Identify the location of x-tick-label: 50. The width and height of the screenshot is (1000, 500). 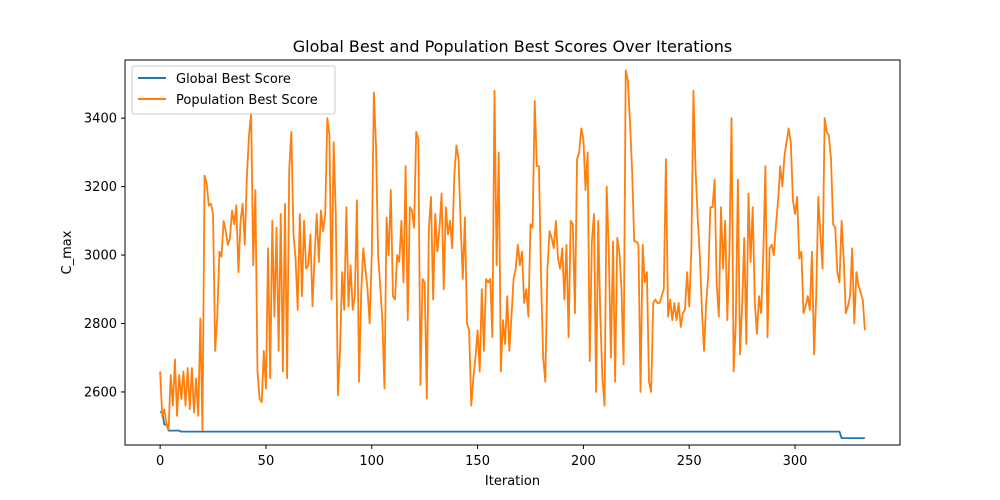
(266, 461).